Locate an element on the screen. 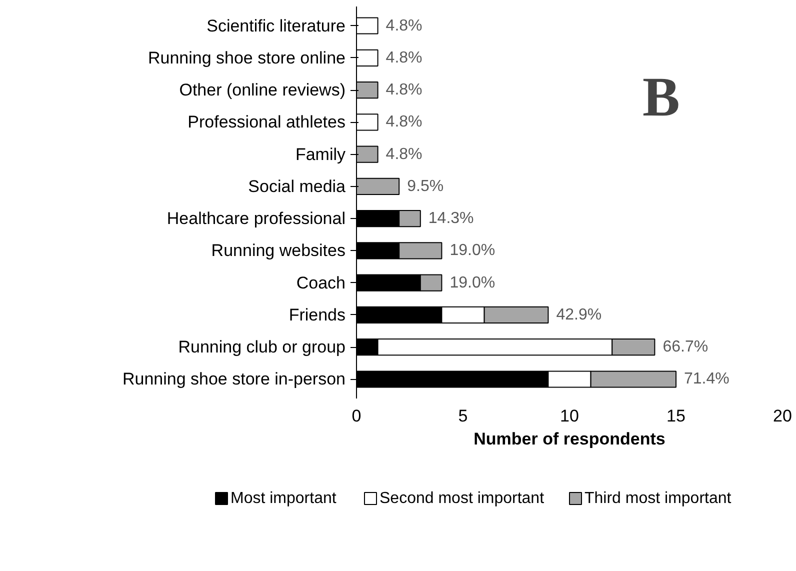 The width and height of the screenshot is (796, 571). y-tick-label: Other (online reviews) is located at coordinates (262, 90).